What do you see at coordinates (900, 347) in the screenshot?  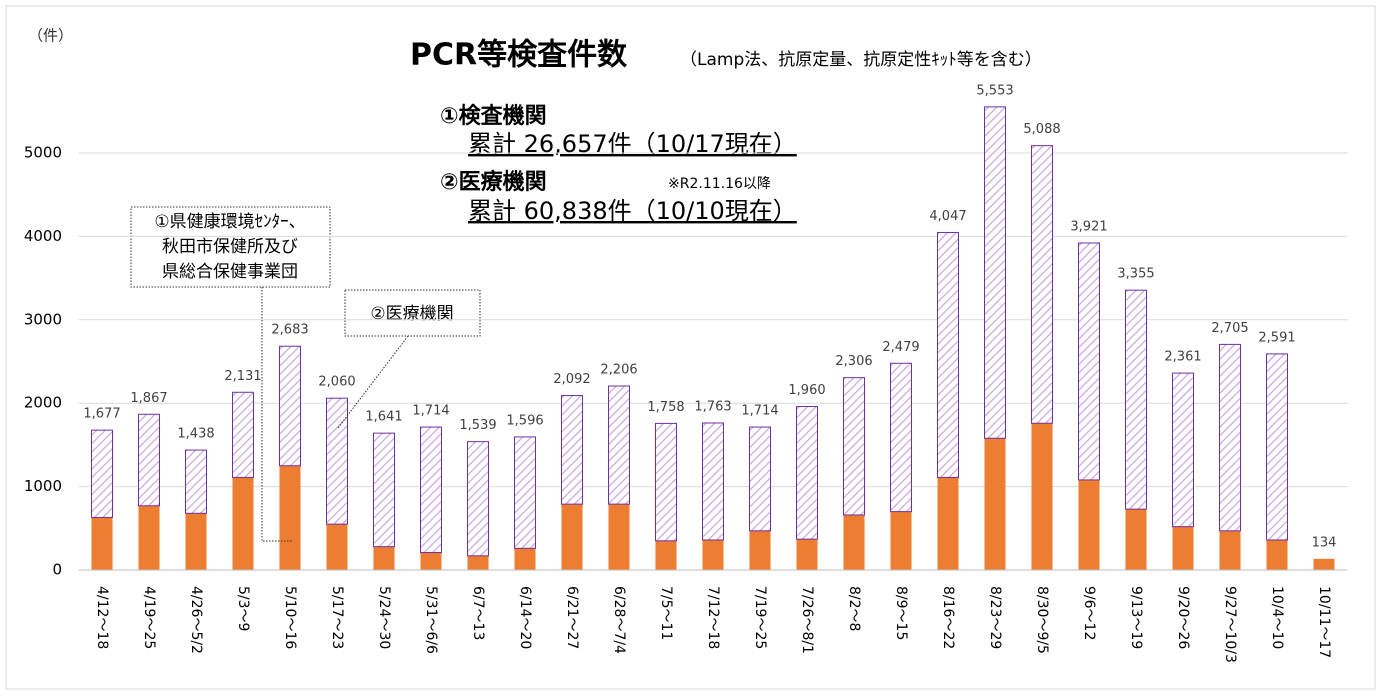 I see `value-label: 2,479` at bounding box center [900, 347].